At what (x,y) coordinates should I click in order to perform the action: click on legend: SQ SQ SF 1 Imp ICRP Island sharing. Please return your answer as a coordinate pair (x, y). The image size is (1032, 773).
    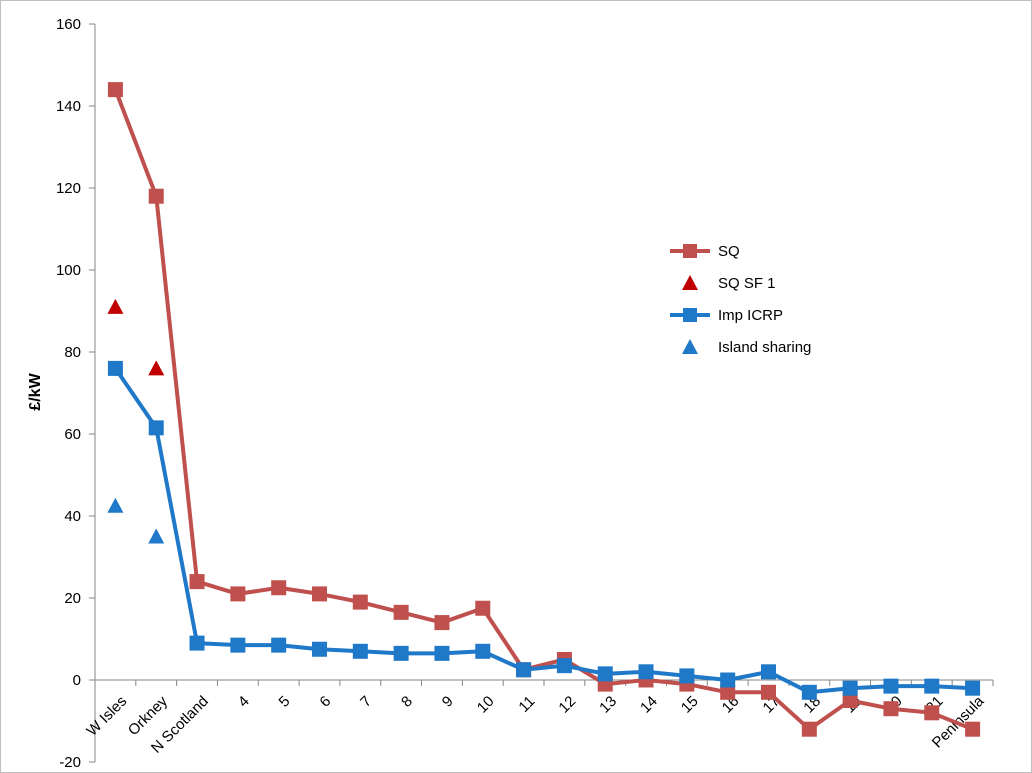
    Looking at the image, I should click on (740, 299).